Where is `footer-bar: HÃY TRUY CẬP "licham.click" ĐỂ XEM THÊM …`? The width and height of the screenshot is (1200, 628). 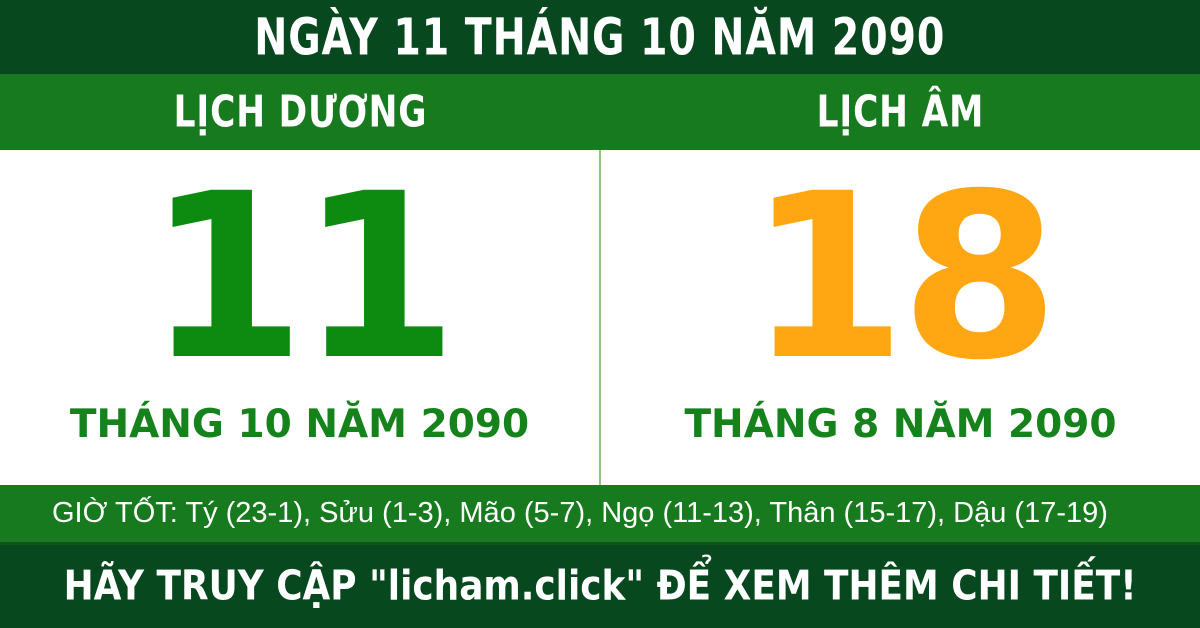
footer-bar: HÃY TRUY CẬP "licham.click" ĐỂ XEM THÊM … is located at coordinates (600, 586).